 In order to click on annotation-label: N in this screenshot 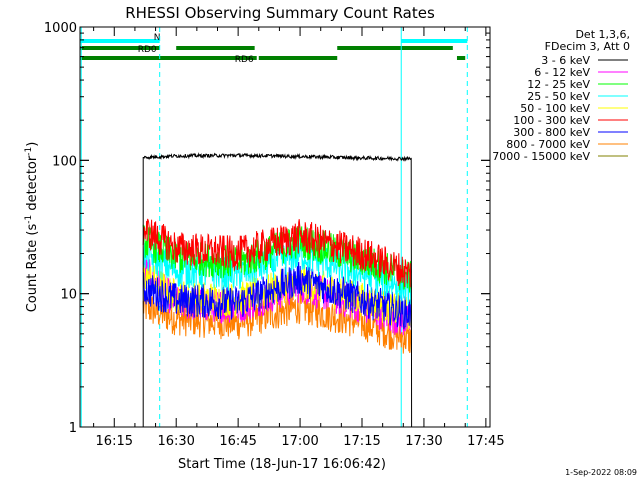, I will do `click(157, 38)`.